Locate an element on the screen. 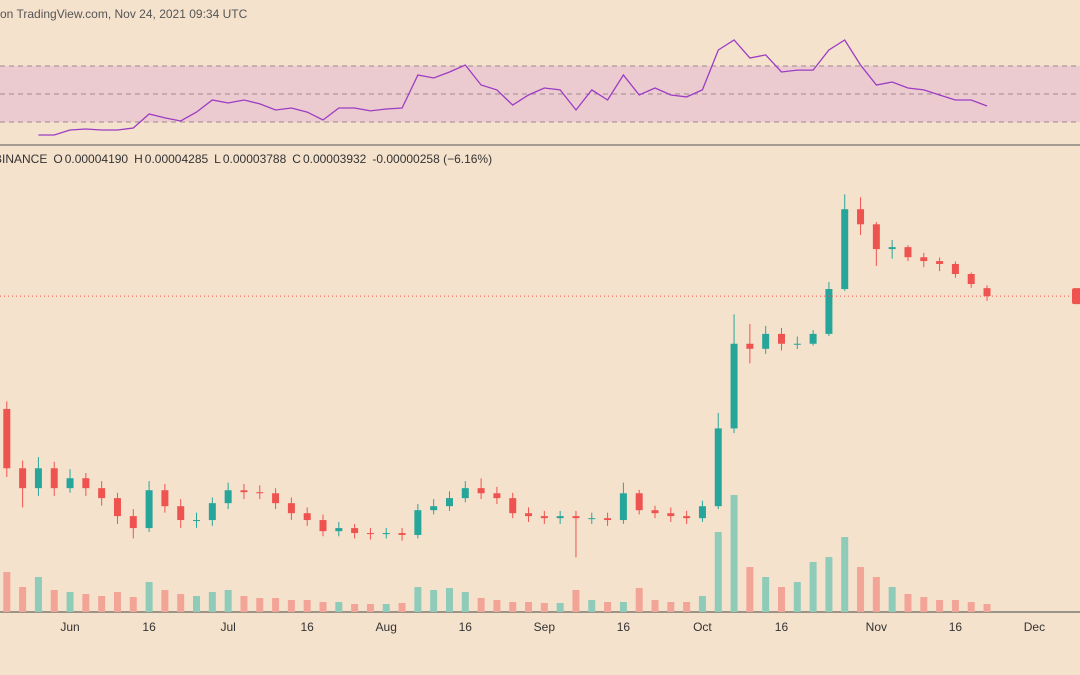  ohlc-value: 0.00003932 is located at coordinates (335, 159).